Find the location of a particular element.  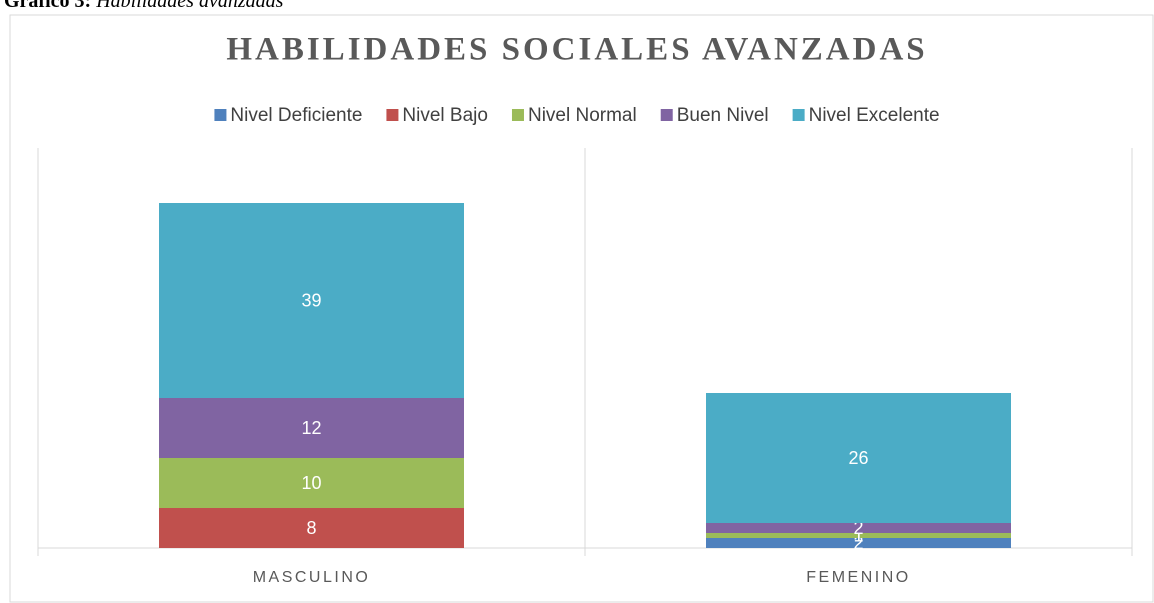

value-label: 8 is located at coordinates (311, 528).